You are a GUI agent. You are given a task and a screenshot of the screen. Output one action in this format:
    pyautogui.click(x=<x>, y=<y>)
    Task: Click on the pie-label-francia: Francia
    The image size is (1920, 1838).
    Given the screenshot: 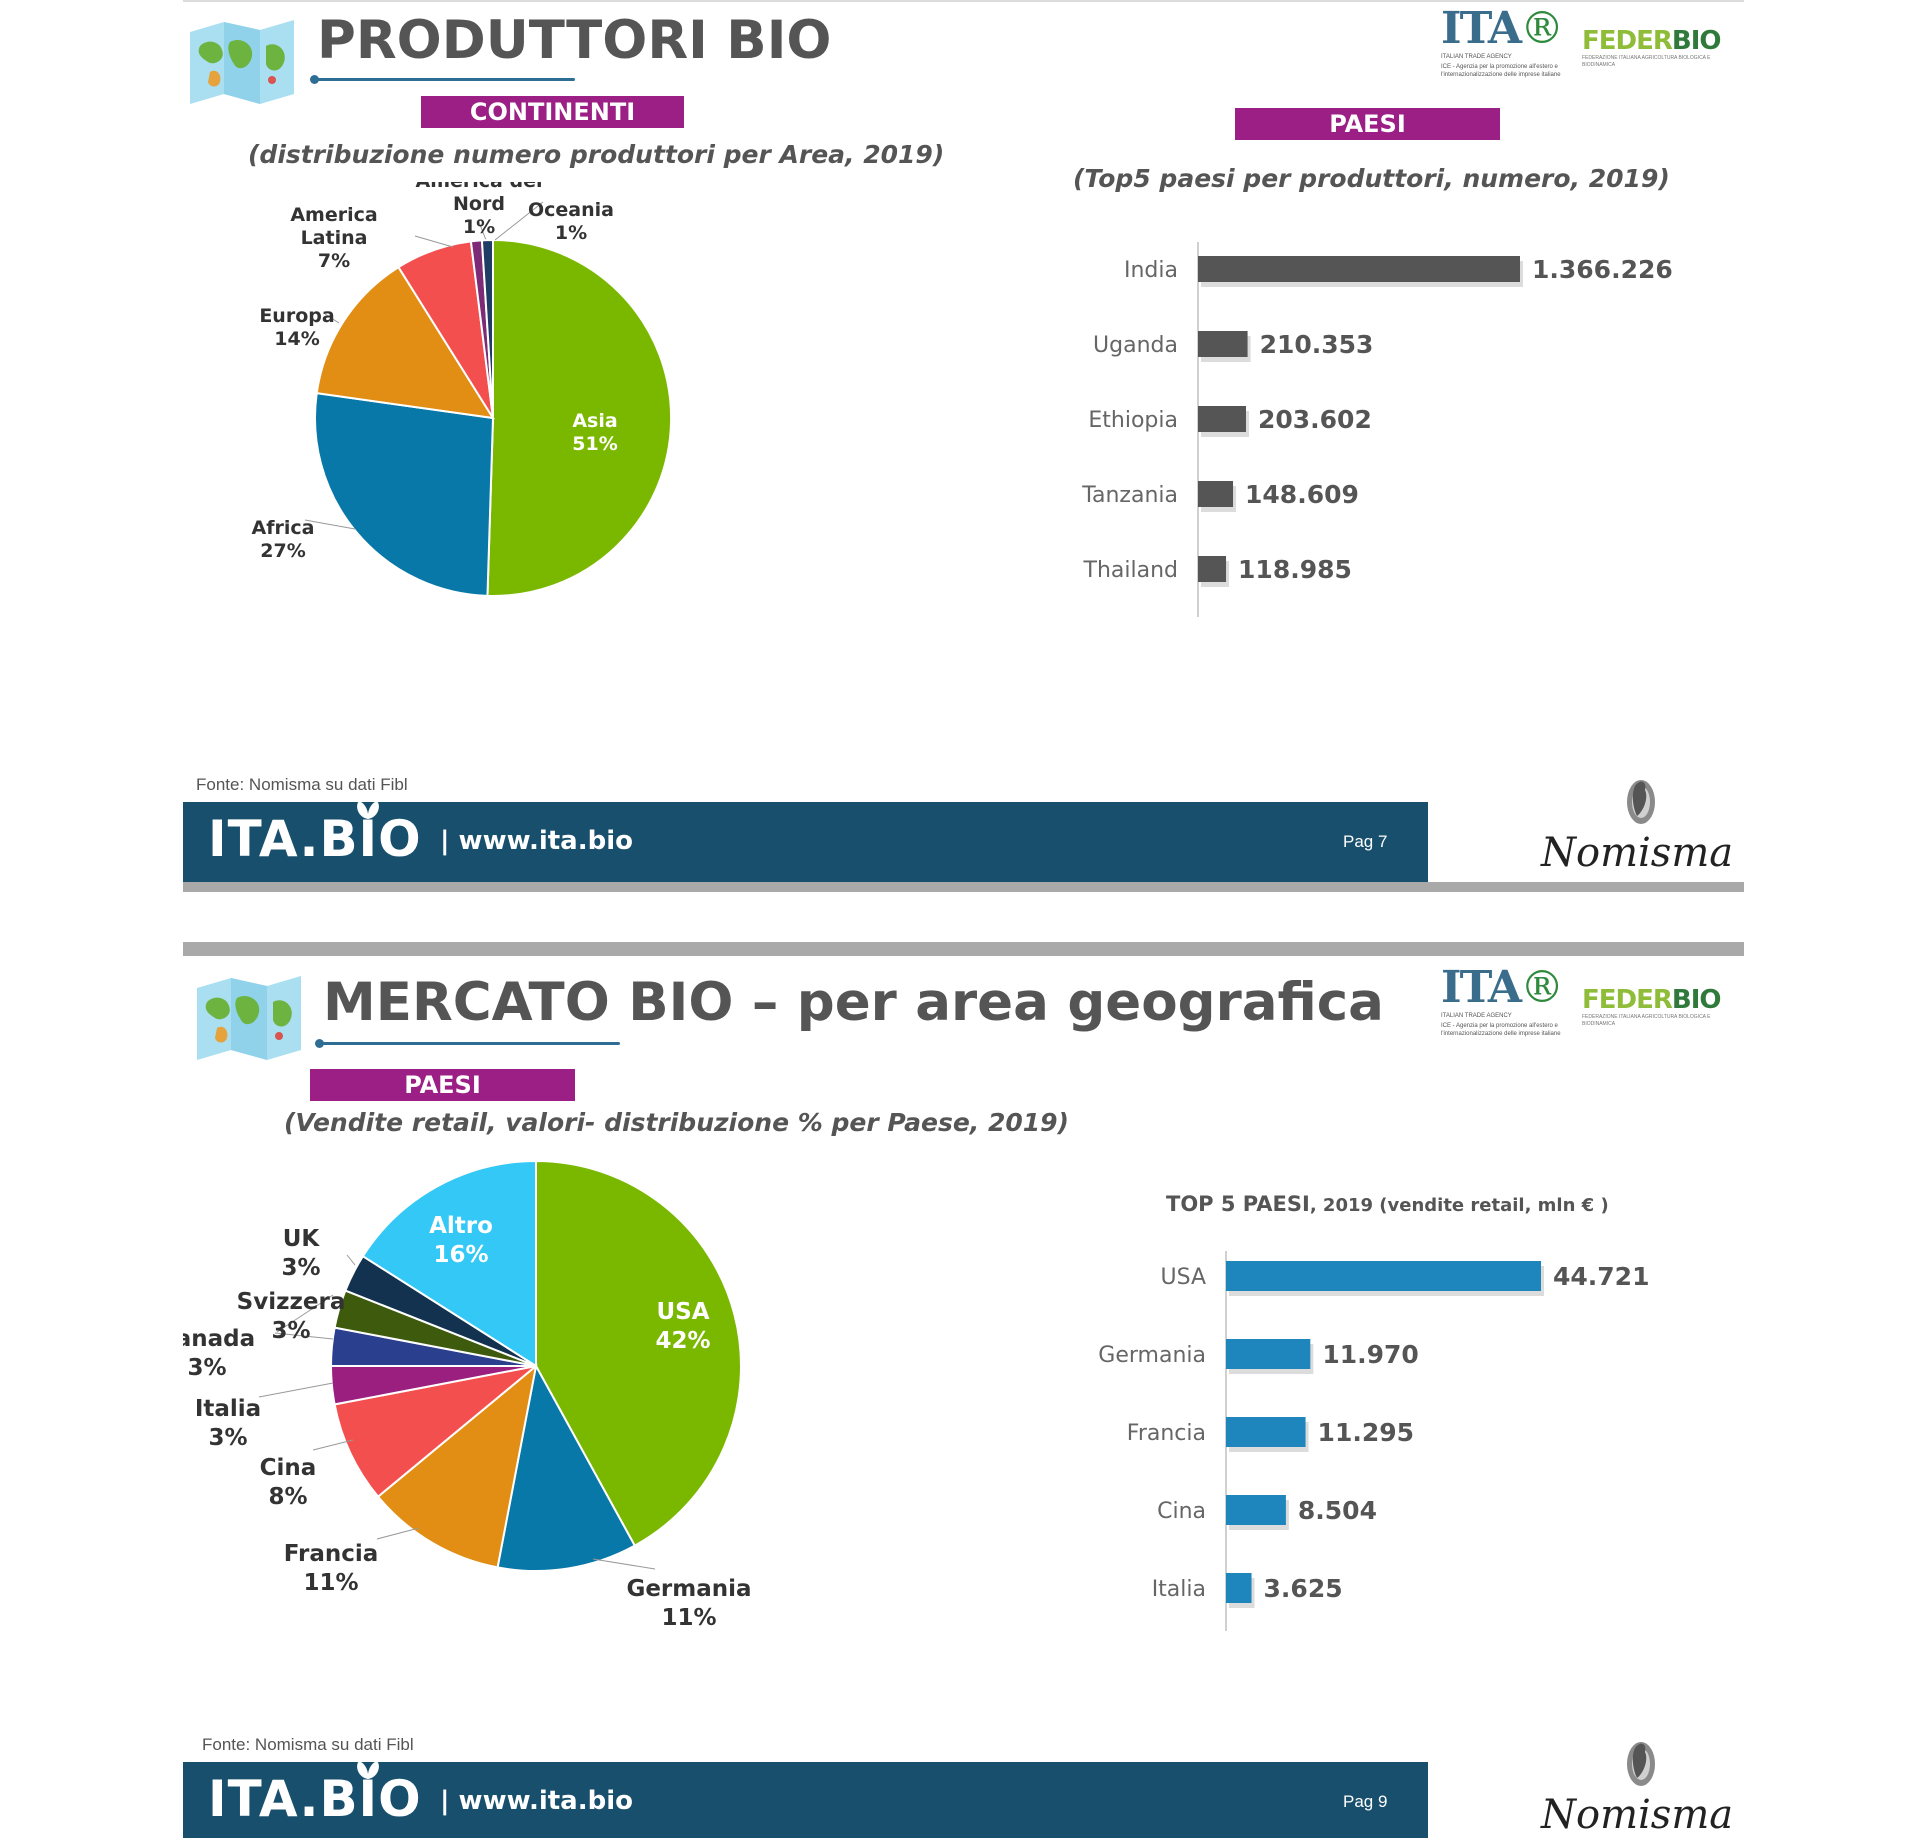 What is the action you would take?
    pyautogui.click(x=331, y=1554)
    